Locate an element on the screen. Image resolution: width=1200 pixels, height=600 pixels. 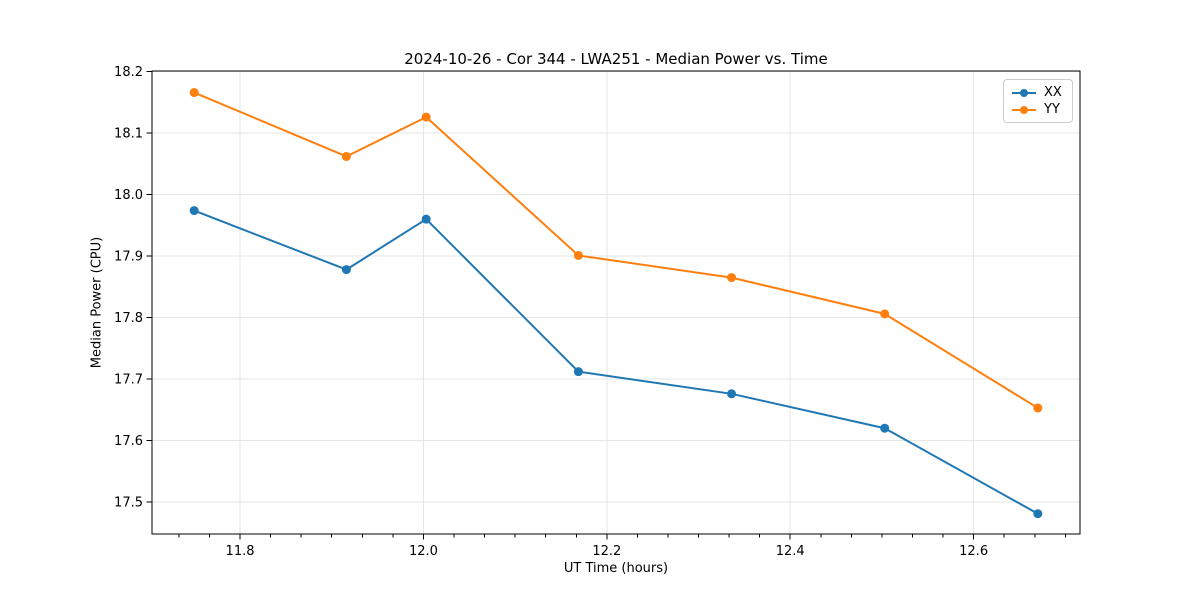
x-tick-label: 12.4 is located at coordinates (790, 551).